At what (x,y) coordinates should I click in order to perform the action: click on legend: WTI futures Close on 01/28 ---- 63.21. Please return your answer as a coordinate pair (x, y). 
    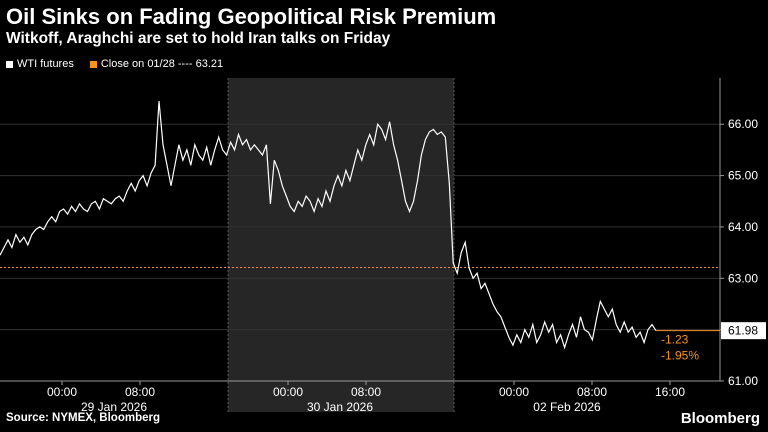
    Looking at the image, I should click on (114, 64).